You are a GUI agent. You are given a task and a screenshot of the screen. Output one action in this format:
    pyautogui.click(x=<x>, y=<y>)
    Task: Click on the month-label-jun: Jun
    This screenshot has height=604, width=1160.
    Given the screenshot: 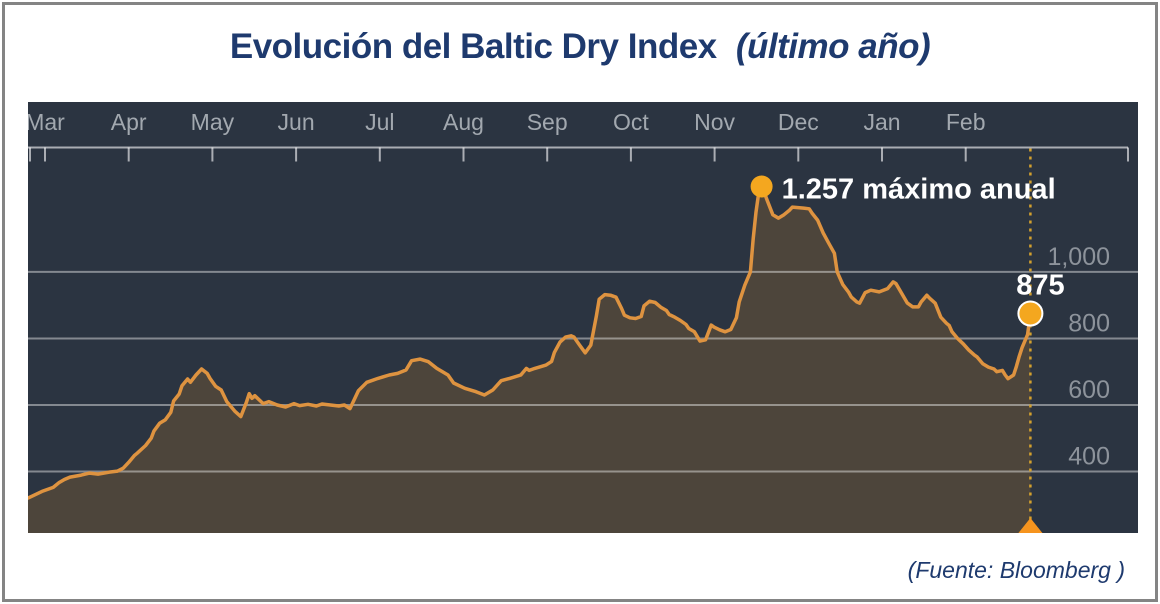 What is the action you would take?
    pyautogui.click(x=296, y=122)
    